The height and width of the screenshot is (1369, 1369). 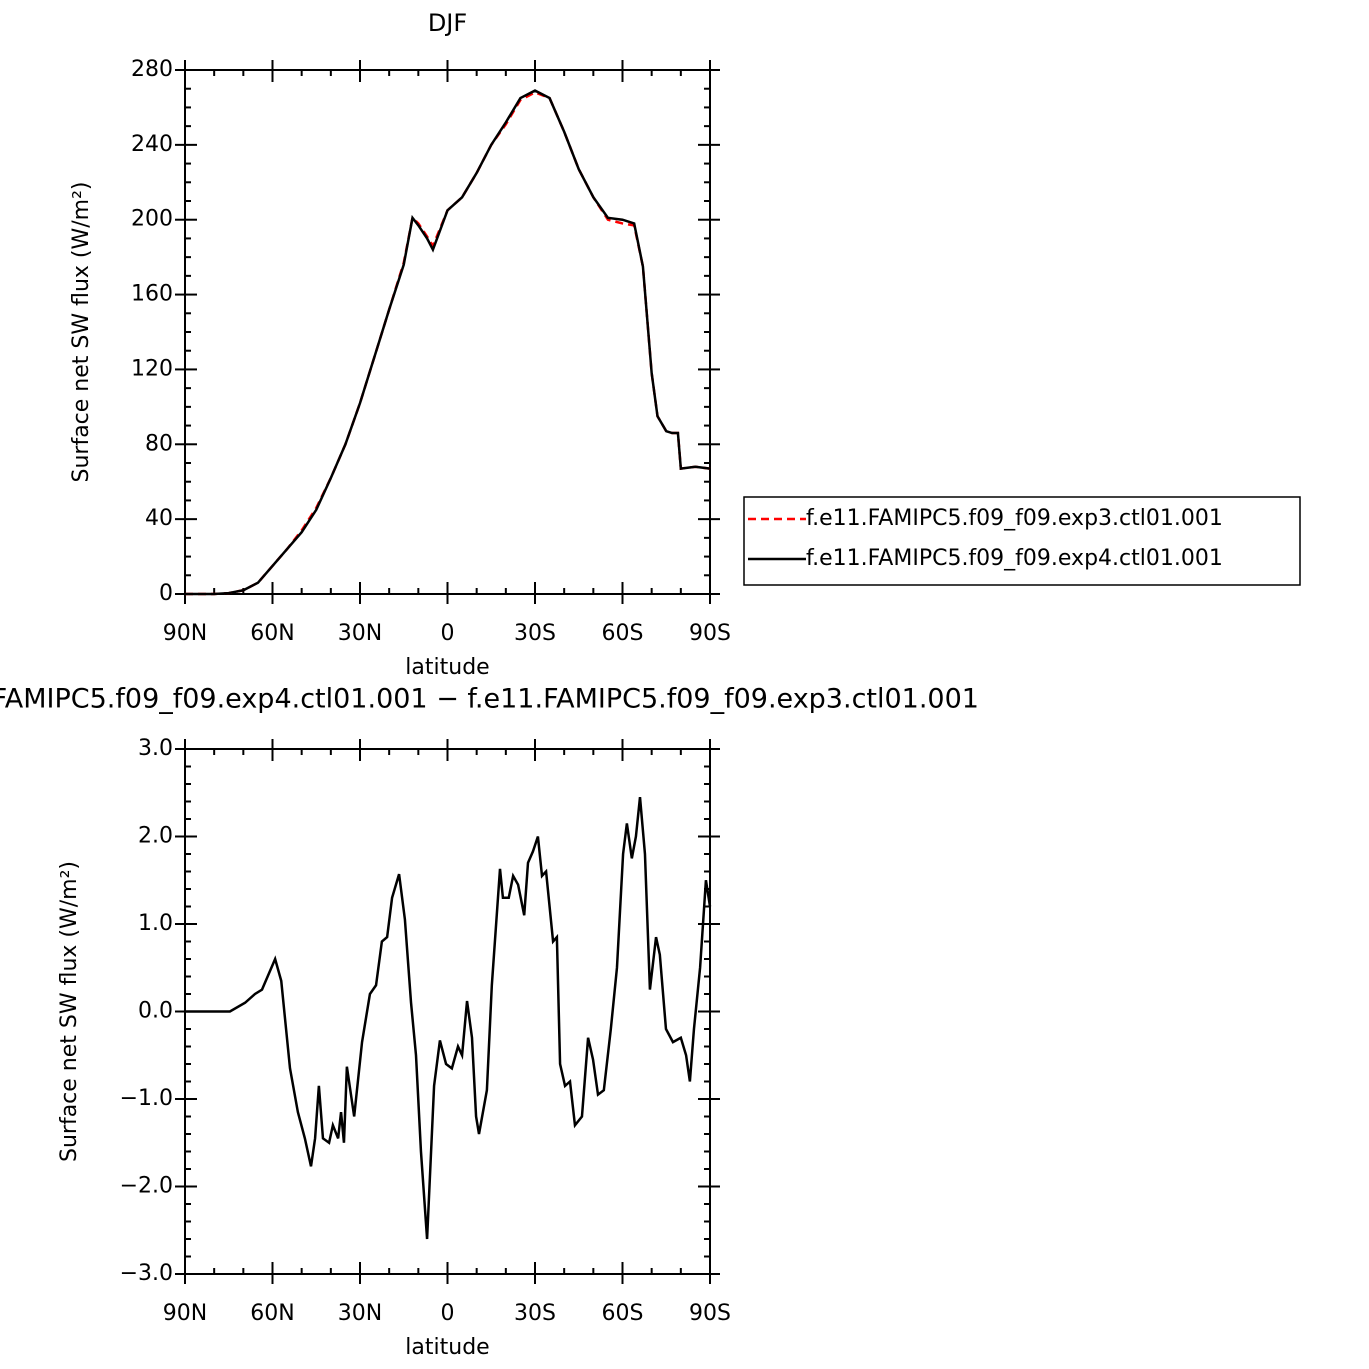 I want to click on legend-box, so click(x=1022, y=541).